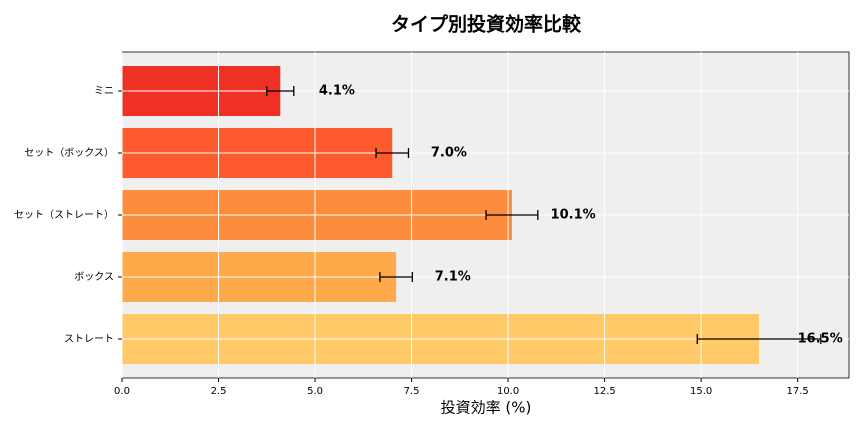  What do you see at coordinates (701, 391) in the screenshot?
I see `x-tick-label: 15.0` at bounding box center [701, 391].